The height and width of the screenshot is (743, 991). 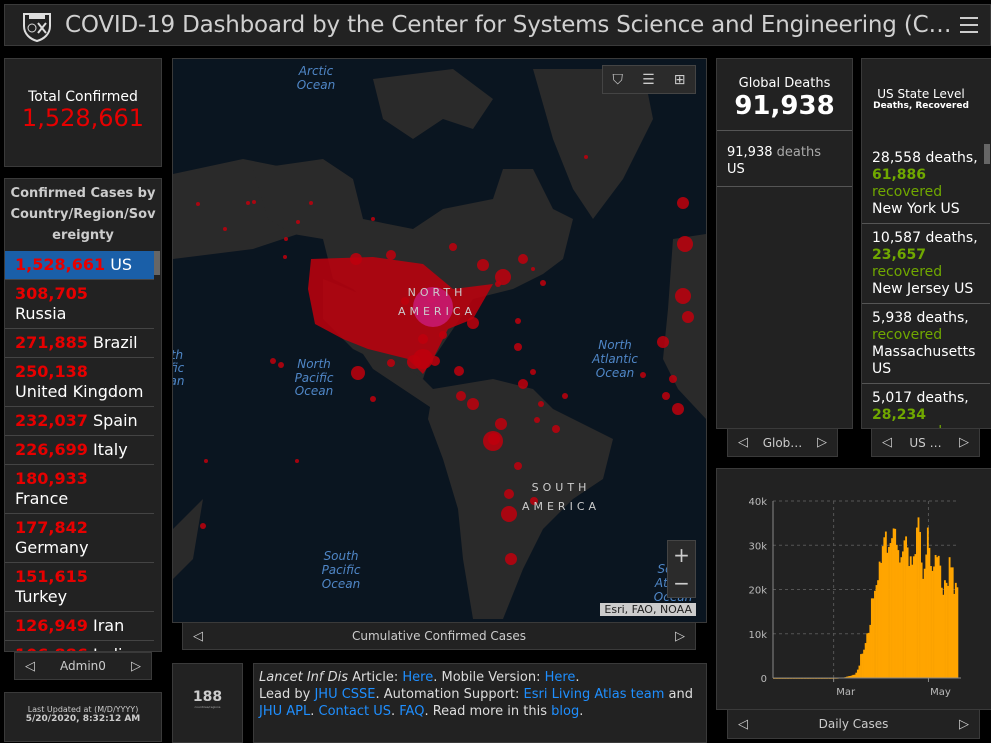 What do you see at coordinates (285, 711) in the screenshot?
I see `jhu-apl-link: JHU APL` at bounding box center [285, 711].